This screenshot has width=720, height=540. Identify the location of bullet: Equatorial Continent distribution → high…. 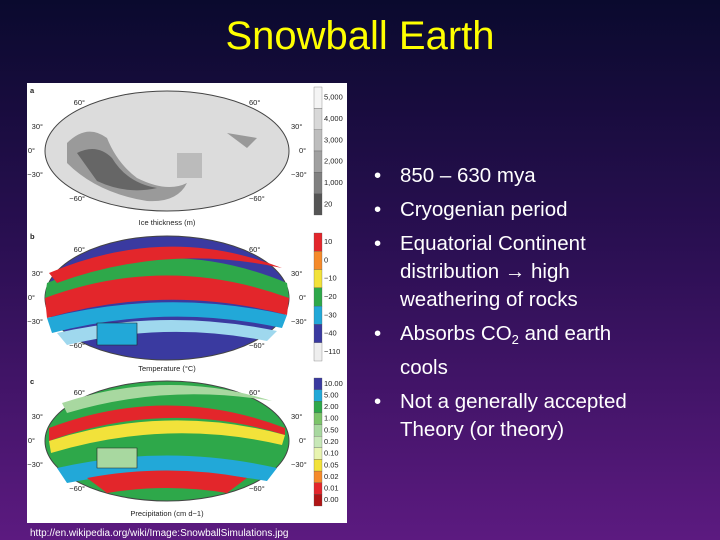
(517, 272).